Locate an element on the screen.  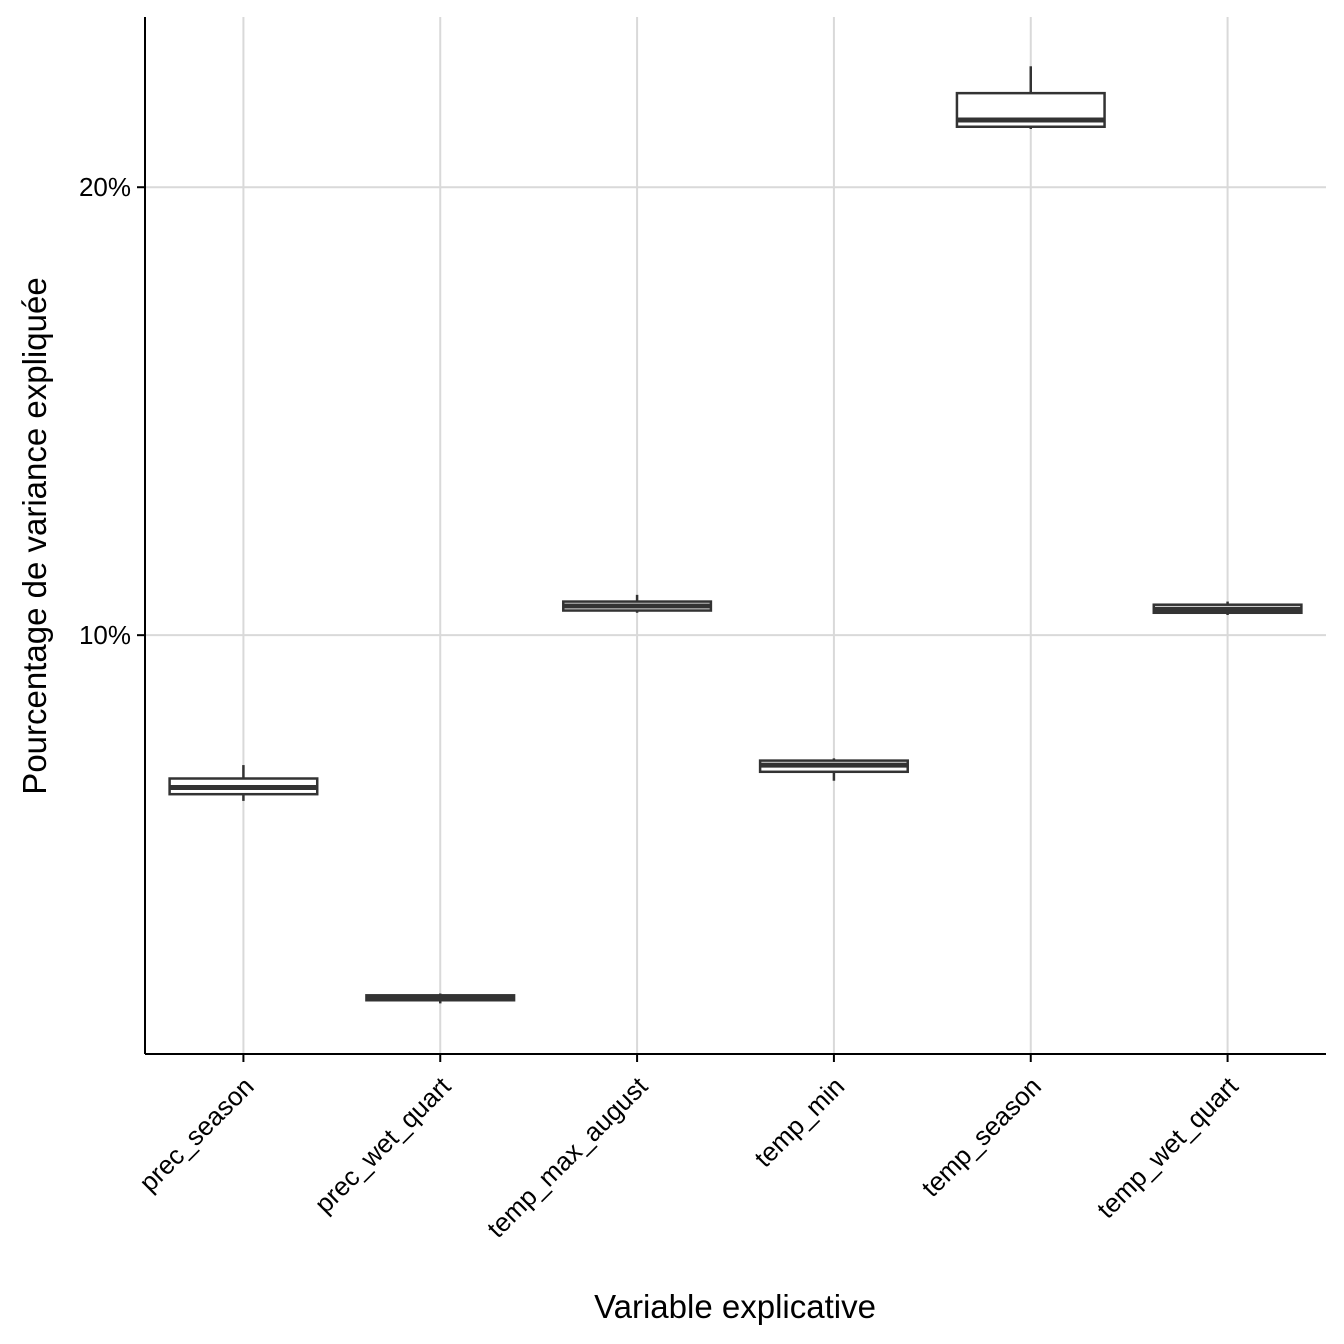
x-tick-label: temp_min is located at coordinates (799, 1122).